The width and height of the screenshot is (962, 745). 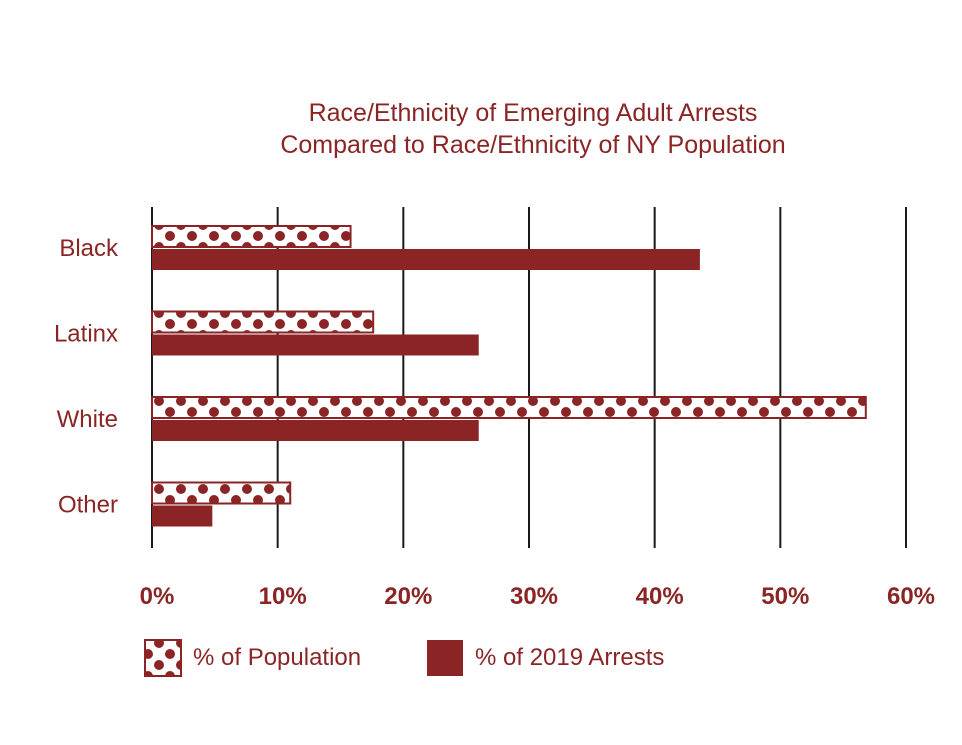 I want to click on category-label: Other, so click(x=88, y=505).